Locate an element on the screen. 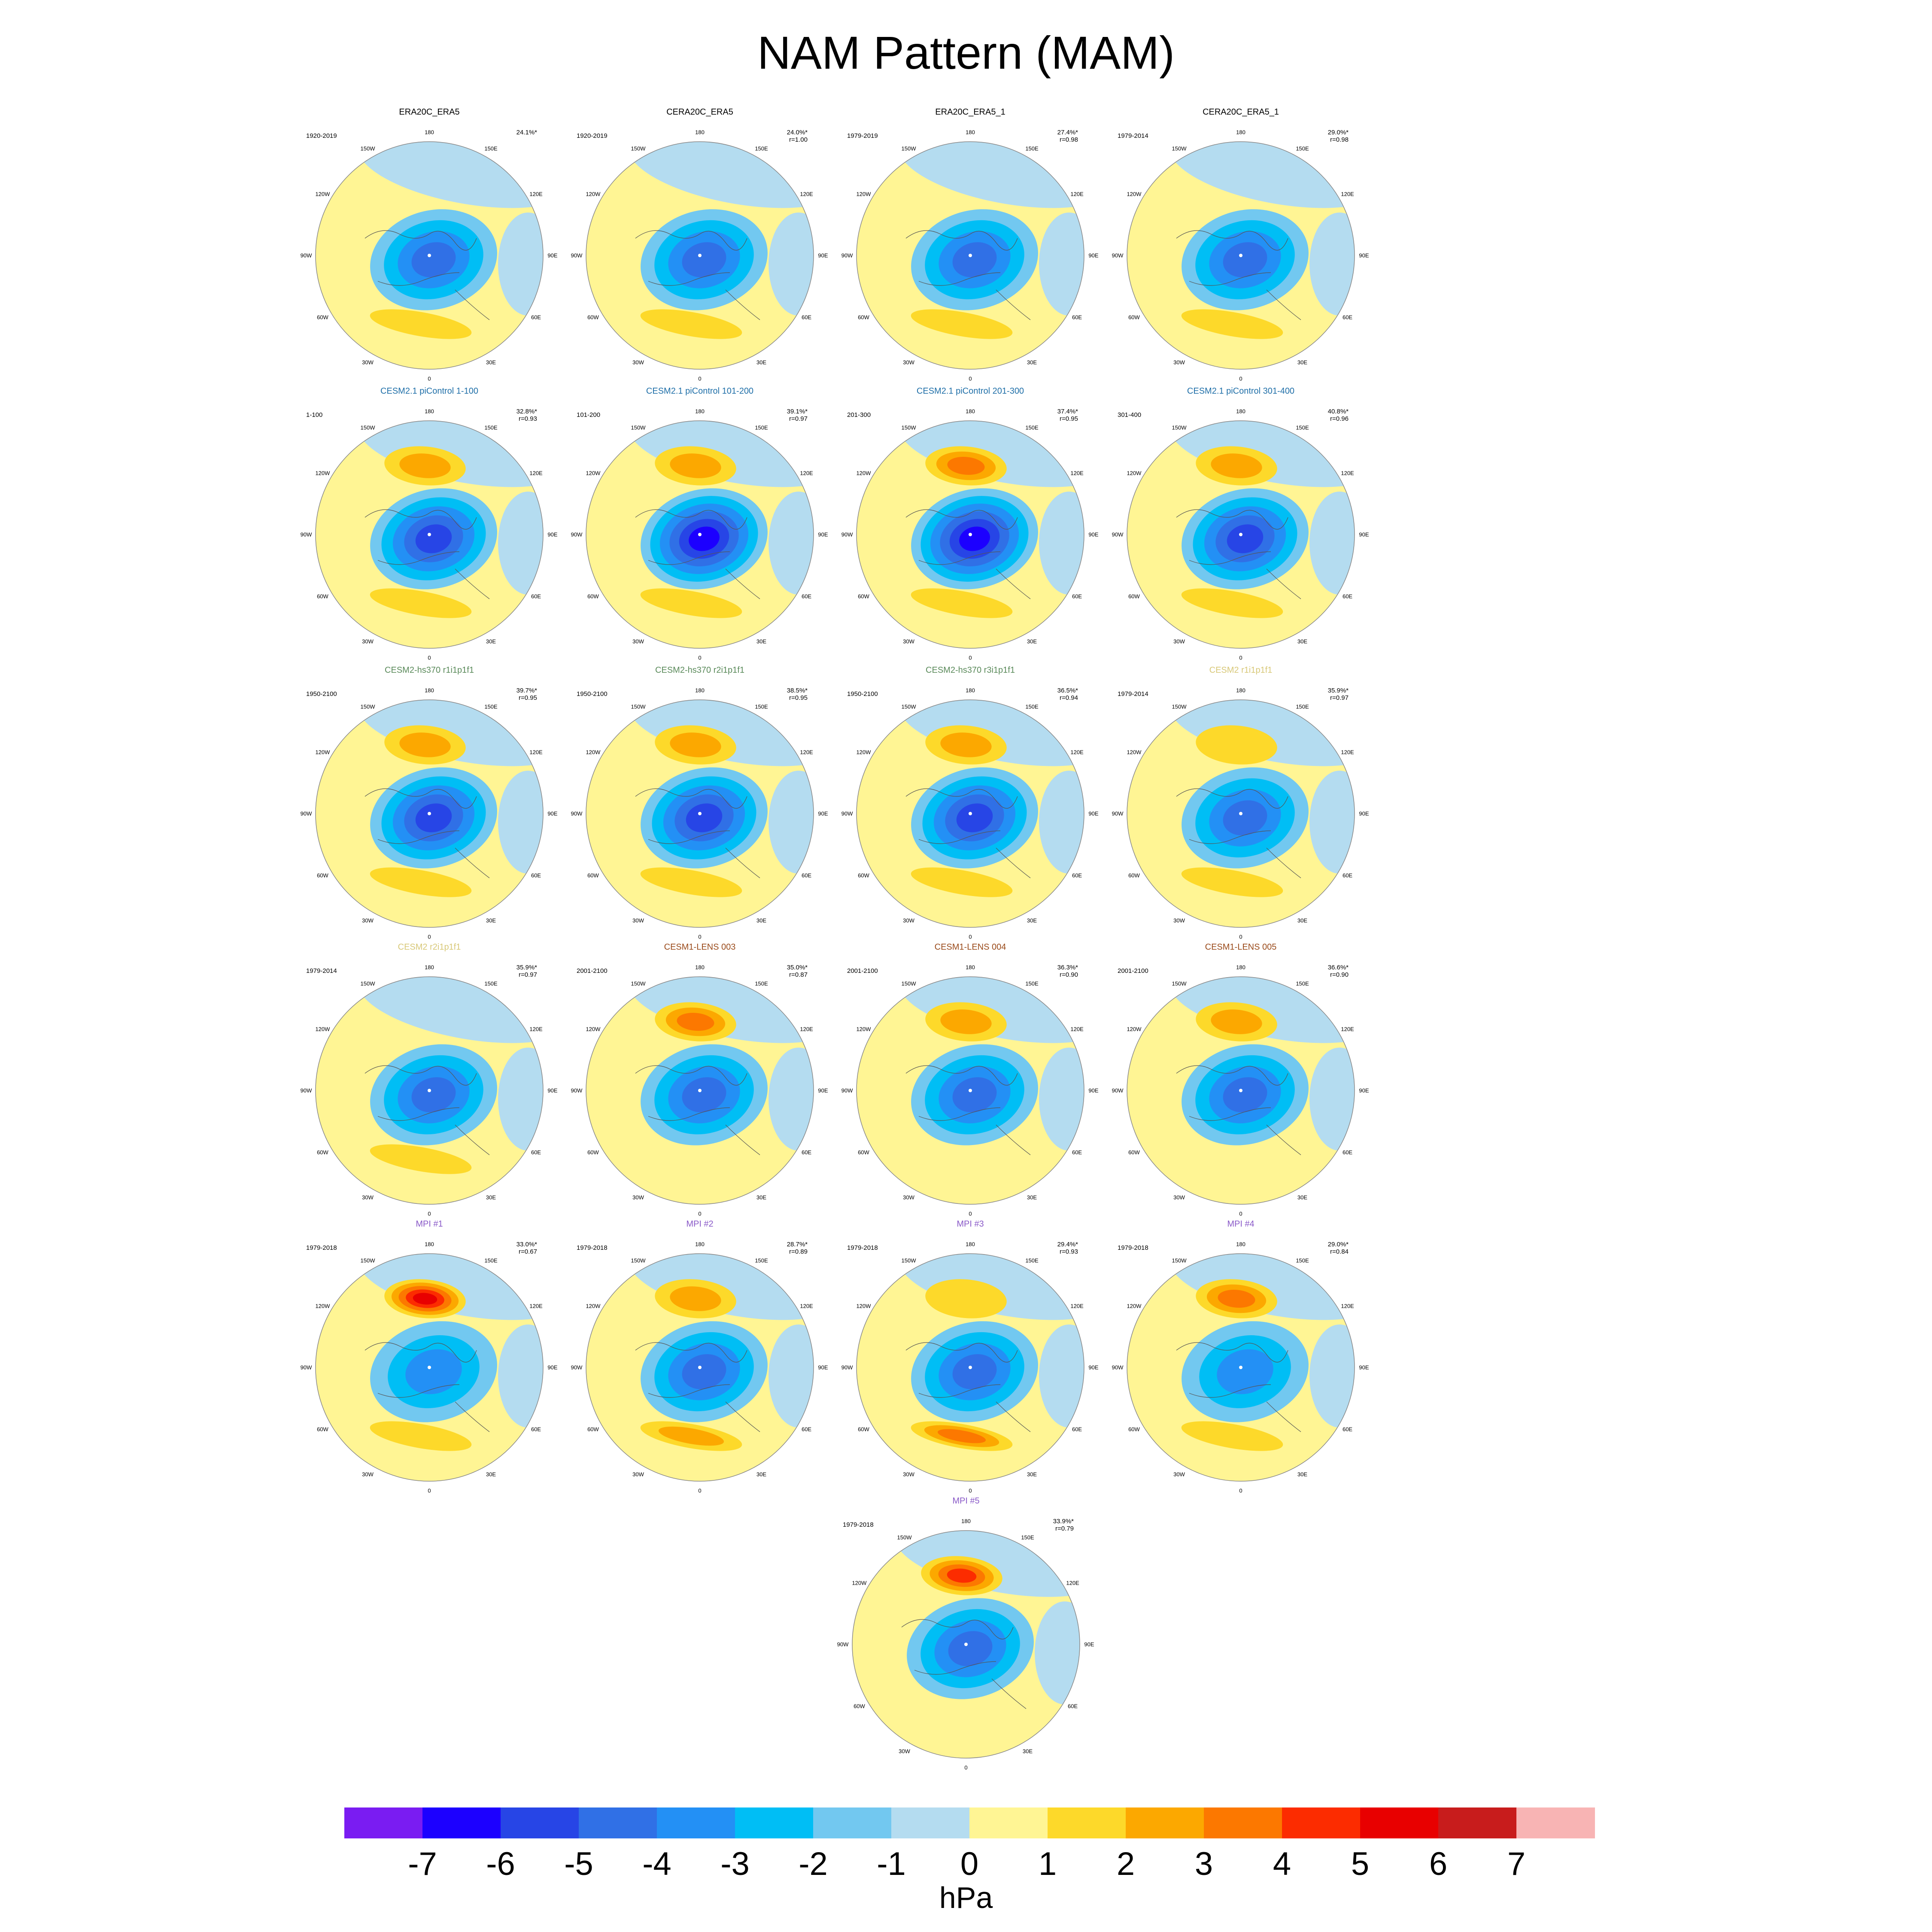 The width and height of the screenshot is (1932, 1932). colorbar is located at coordinates (969, 1822).